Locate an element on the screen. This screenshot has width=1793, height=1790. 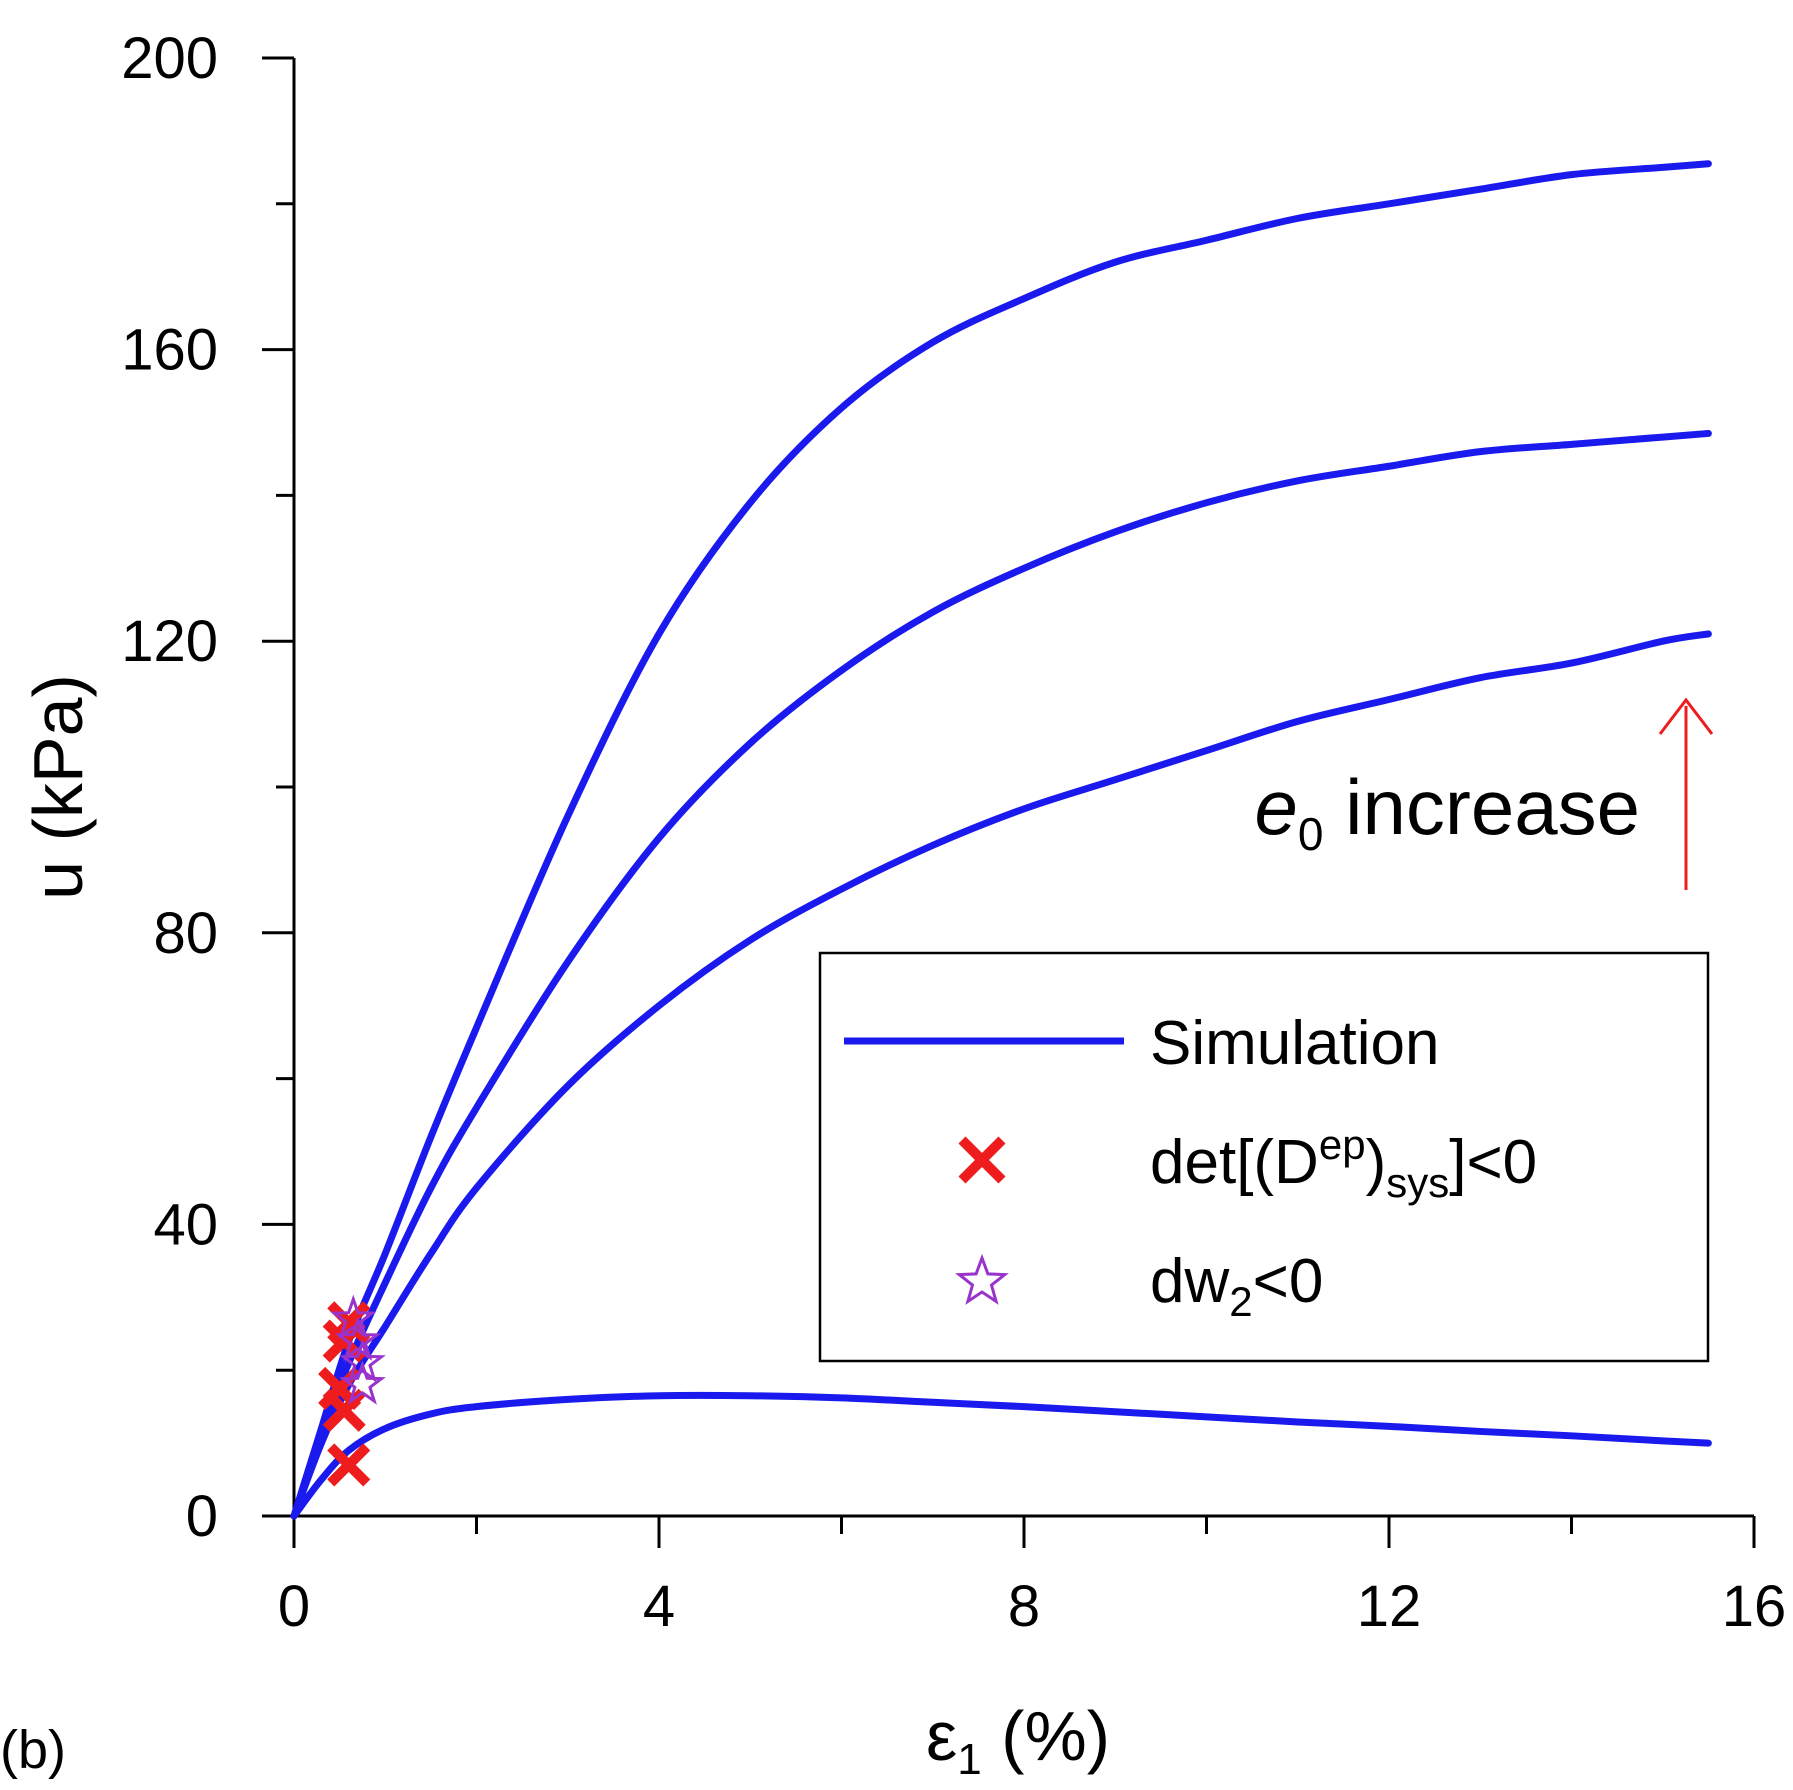
legend-simulation-label: Simulation is located at coordinates (1294, 1043).